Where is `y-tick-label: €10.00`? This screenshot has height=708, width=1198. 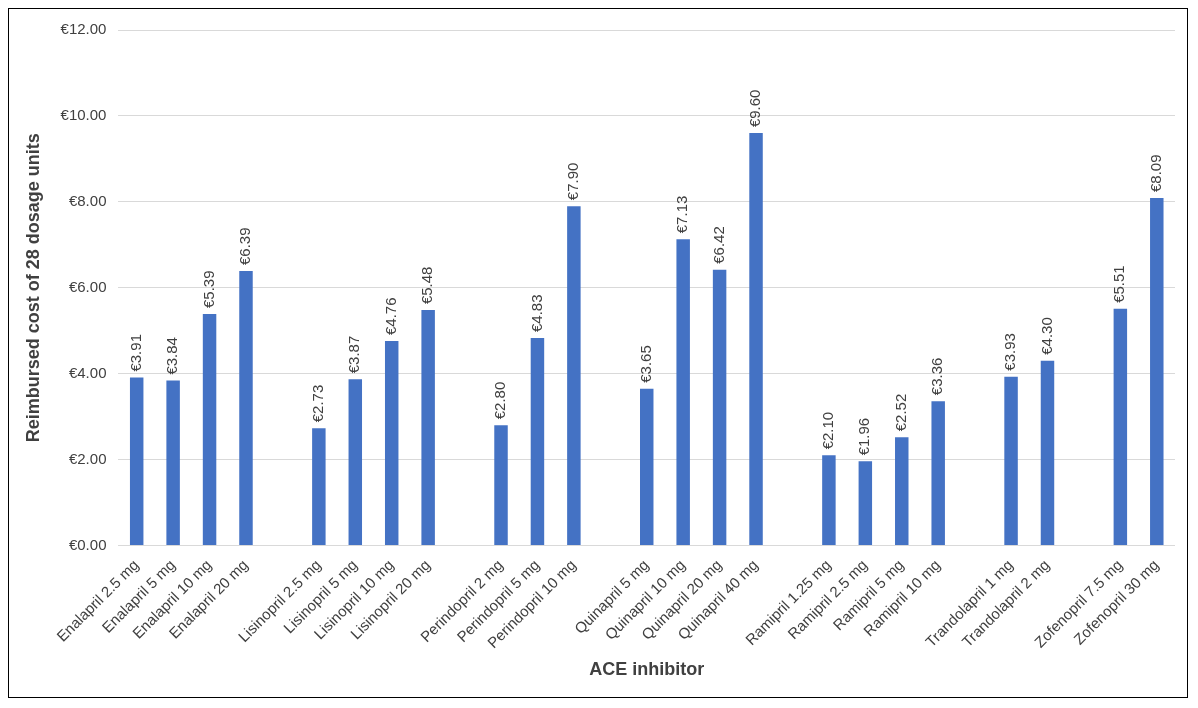 y-tick-label: €10.00 is located at coordinates (83, 115).